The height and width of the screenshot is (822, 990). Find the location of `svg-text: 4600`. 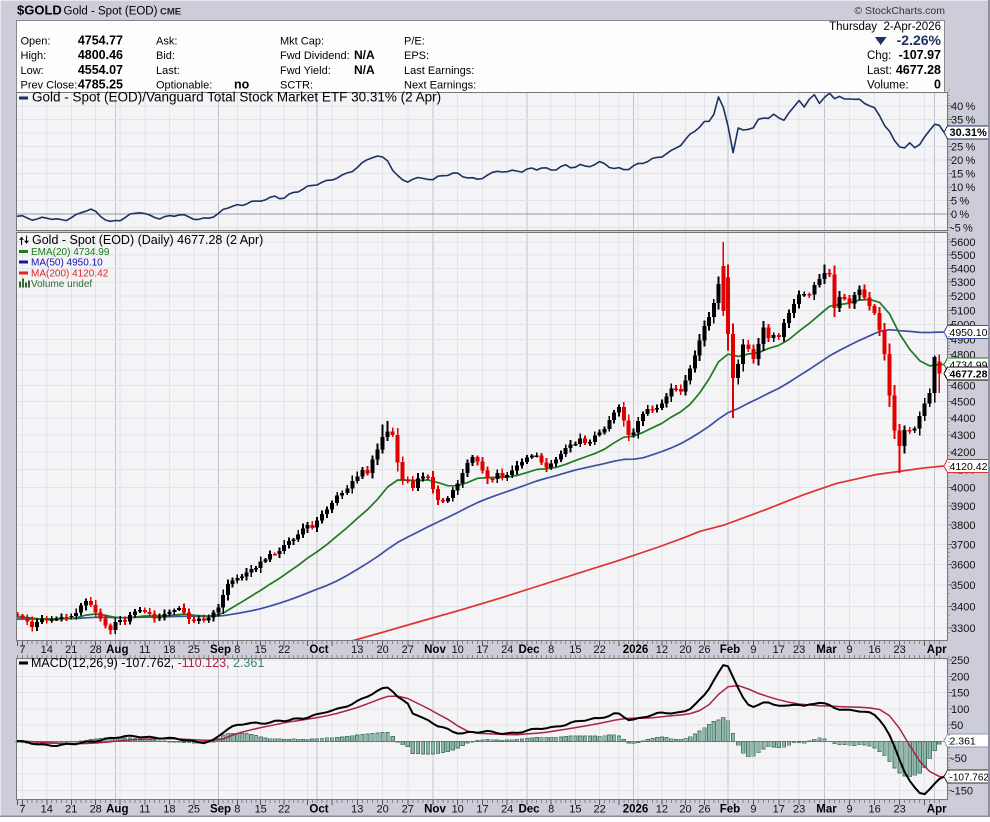

svg-text: 4600 is located at coordinates (963, 387).